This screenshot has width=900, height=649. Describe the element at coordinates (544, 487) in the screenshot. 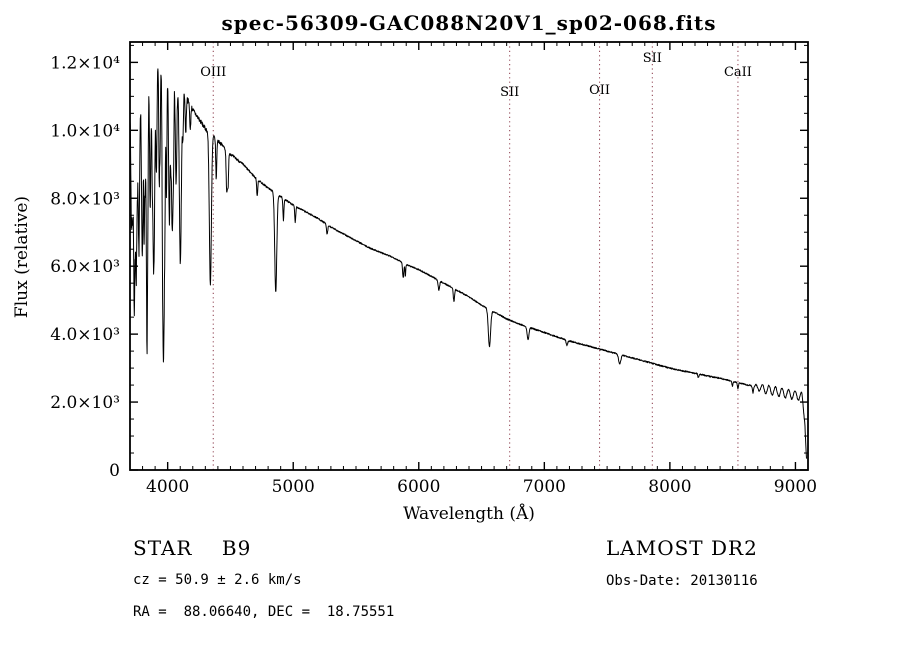

I see `x-tick-label-3: 7000` at that location.